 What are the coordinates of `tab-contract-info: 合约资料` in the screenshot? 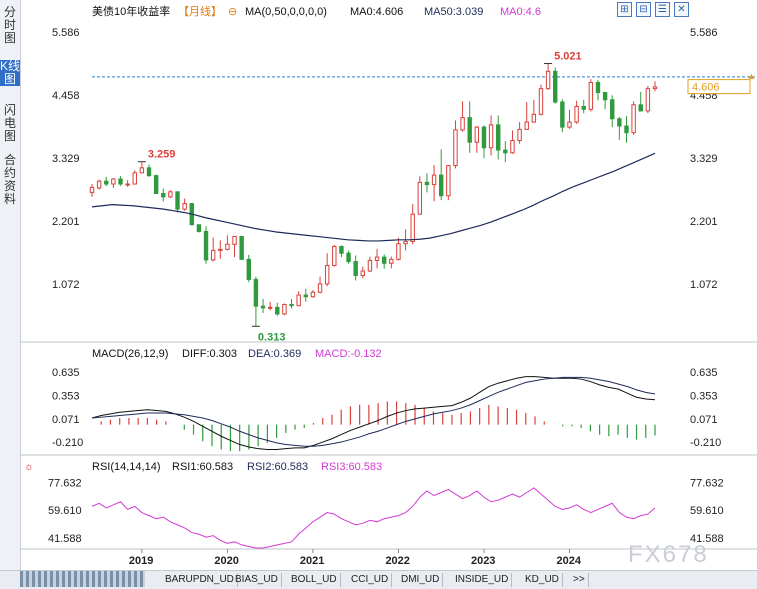 It's located at (9, 179).